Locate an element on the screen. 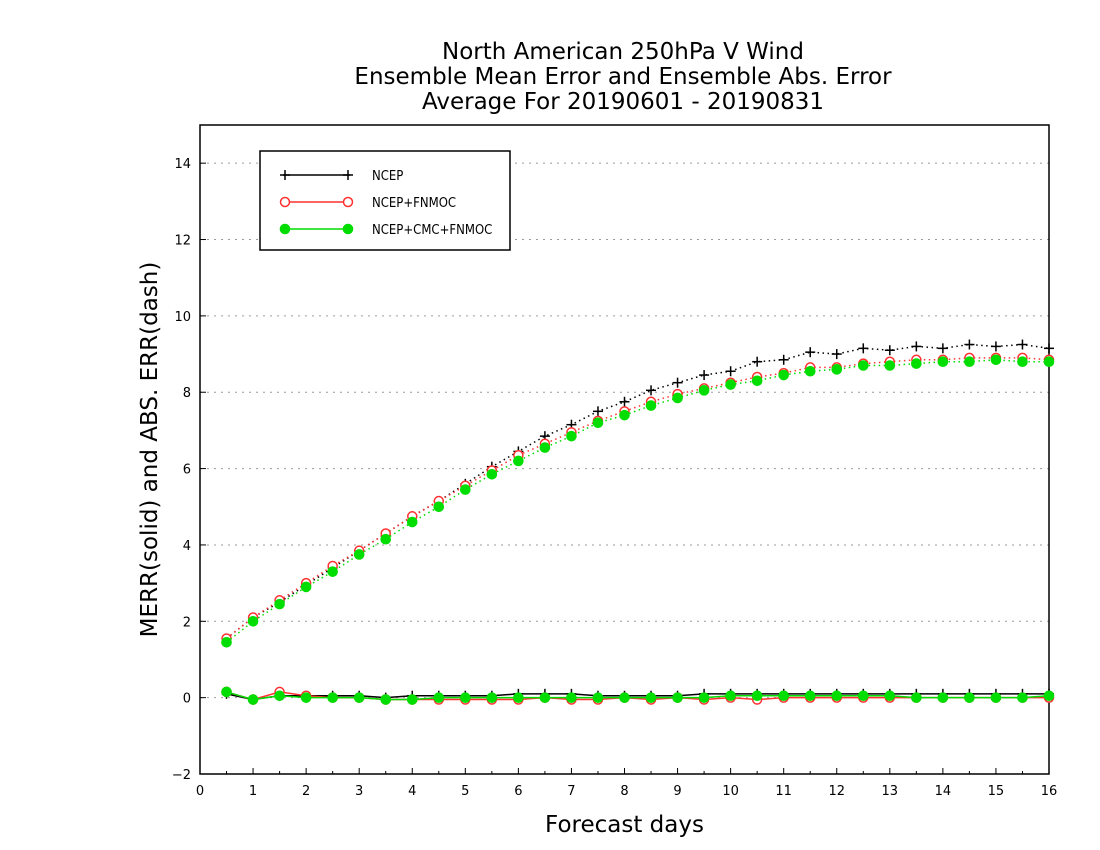 The height and width of the screenshot is (850, 1100). legend: NCEP NCEP+FNMOC NCEP+CMC+FNMOC is located at coordinates (385, 200).